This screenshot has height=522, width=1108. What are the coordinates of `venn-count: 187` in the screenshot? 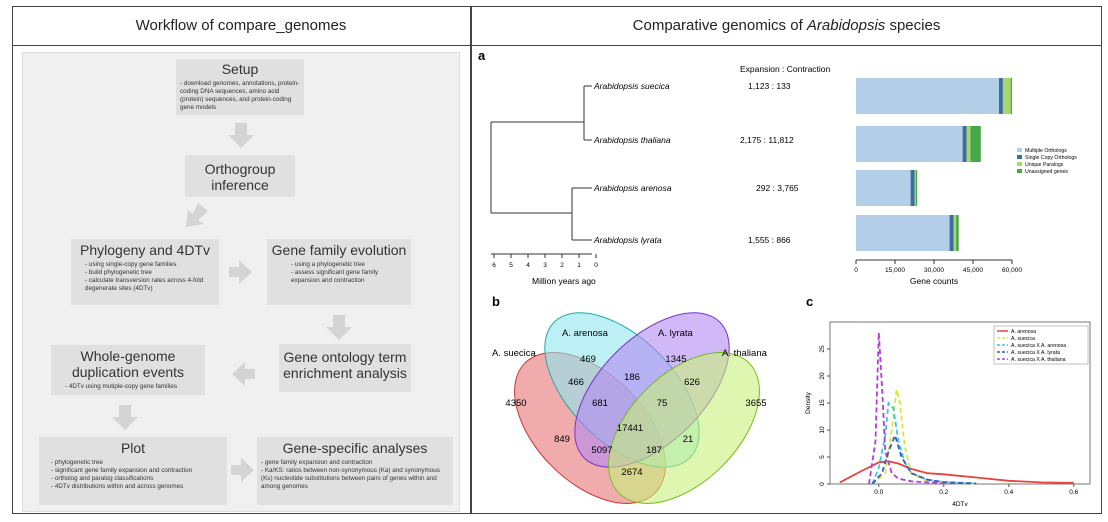 It's located at (654, 450).